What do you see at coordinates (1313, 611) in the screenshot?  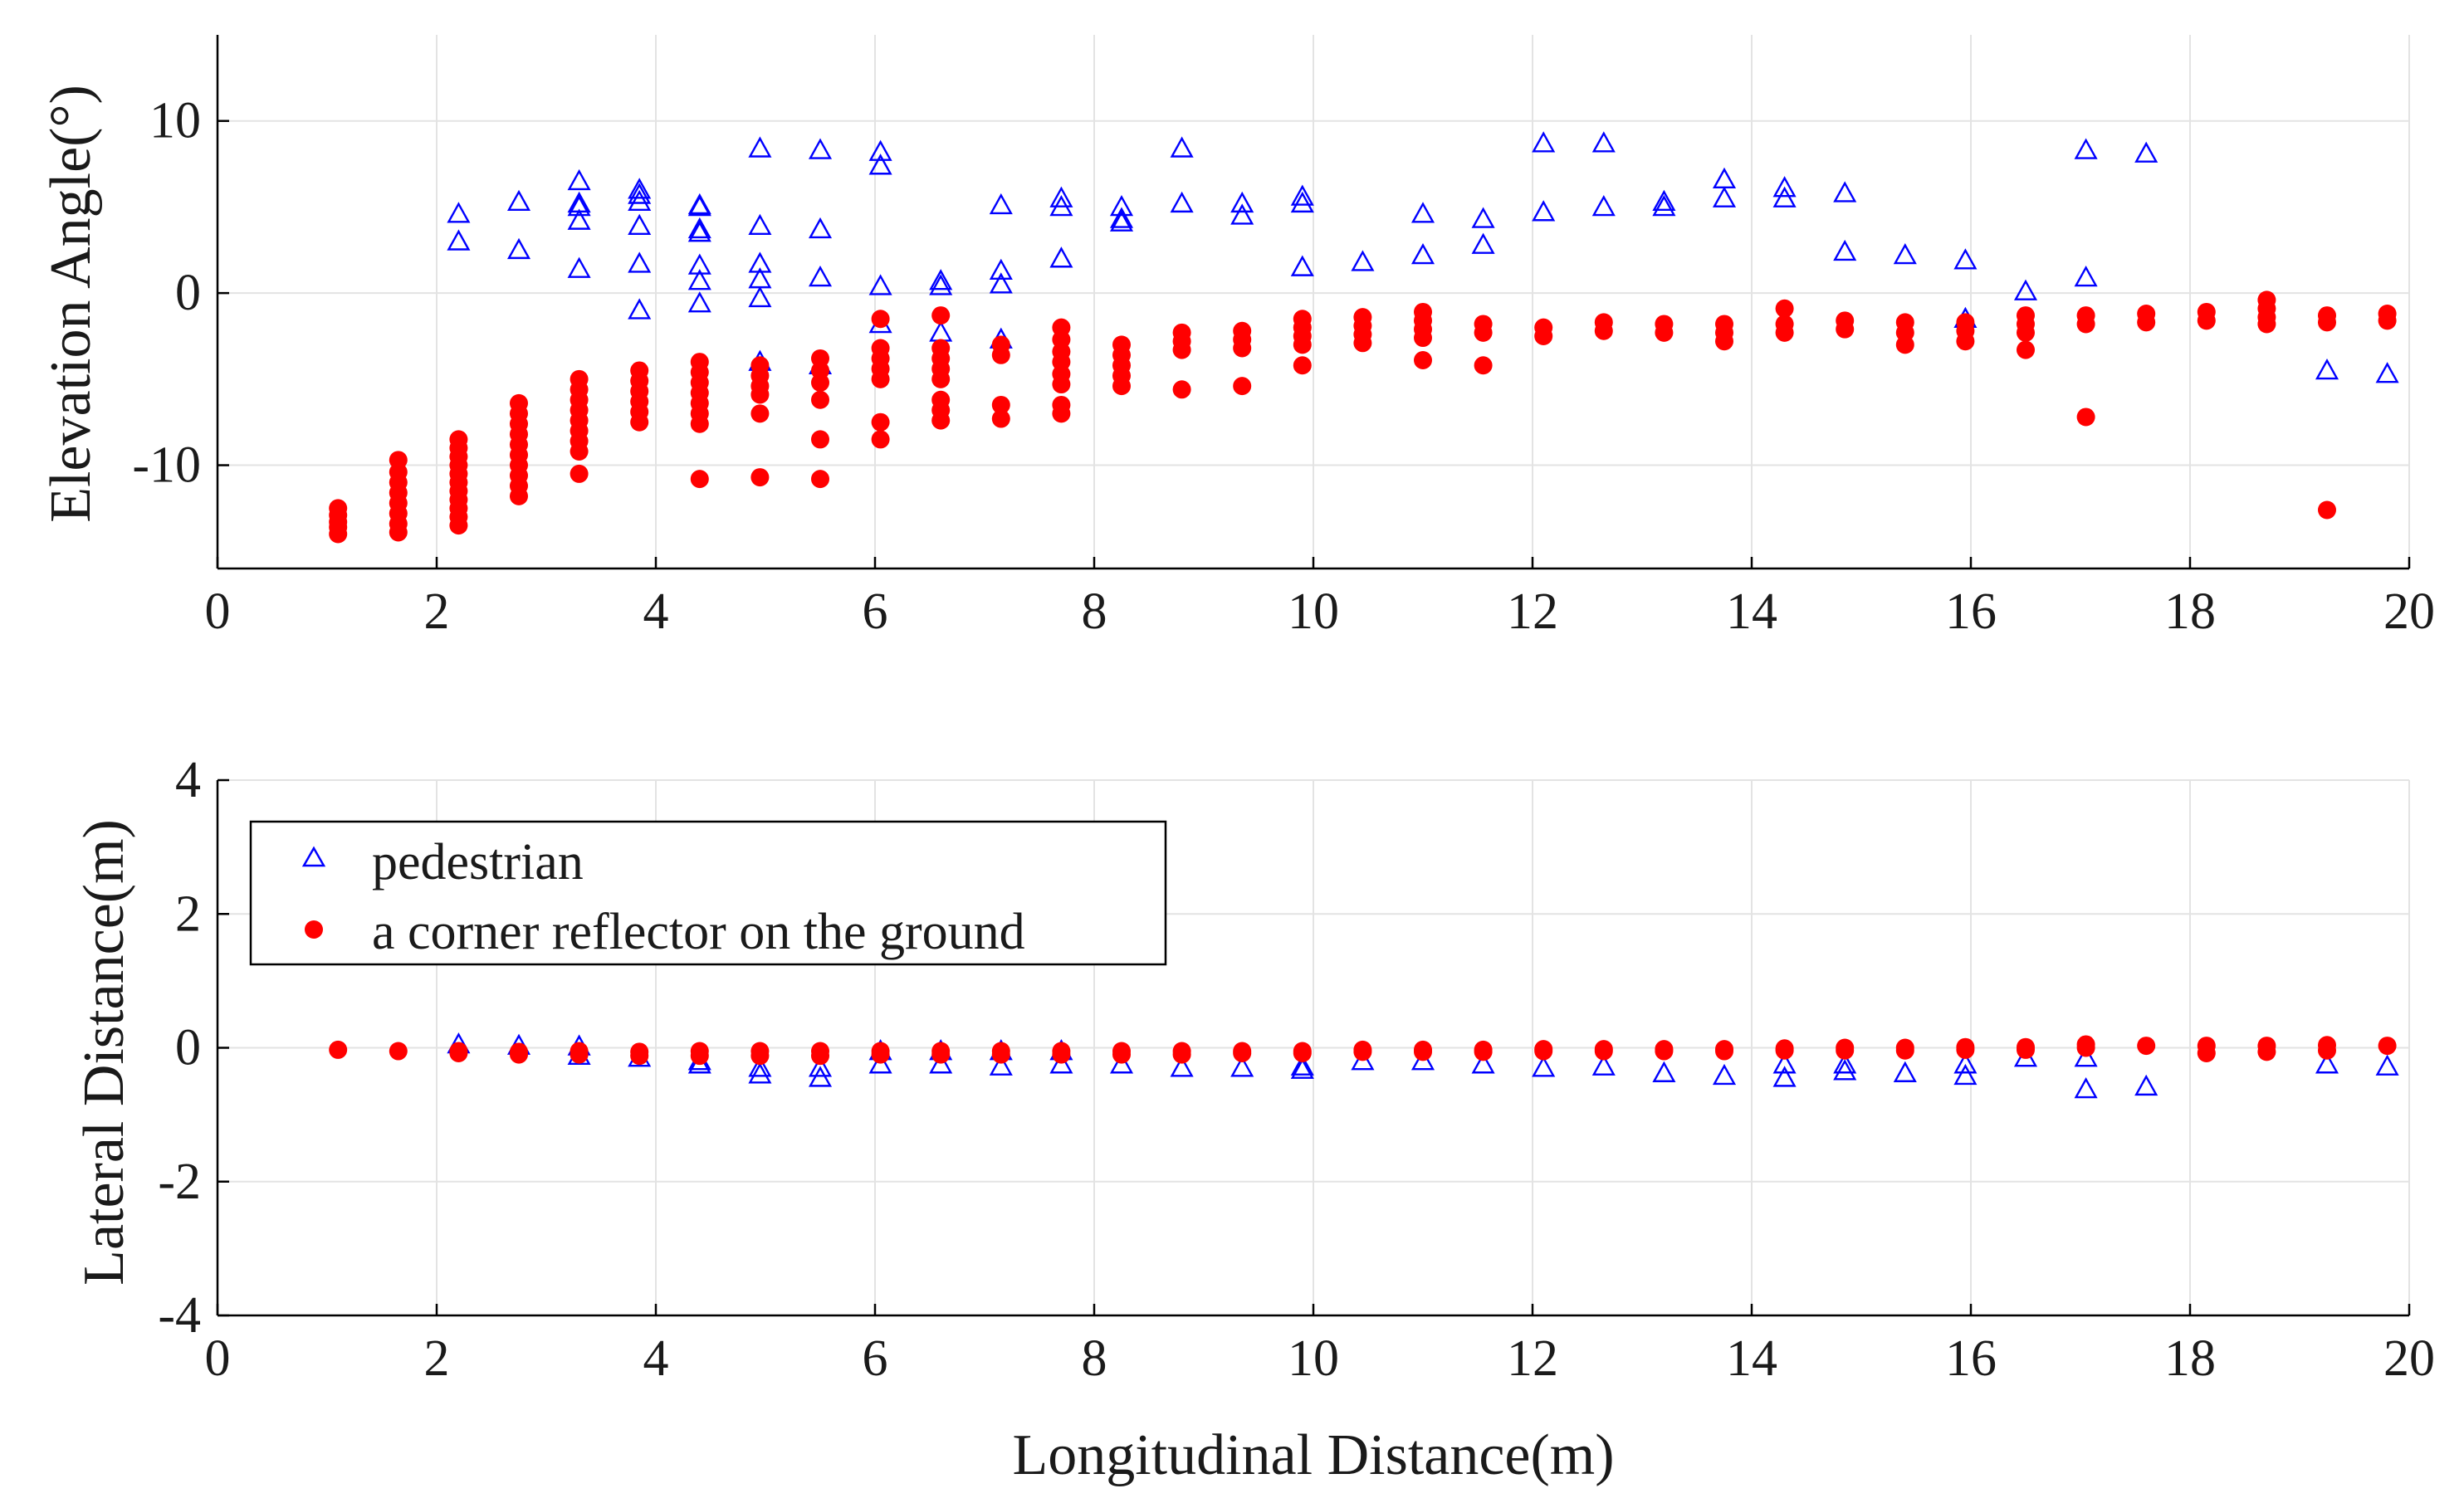 I see `top-x-tick-label: 10` at bounding box center [1313, 611].